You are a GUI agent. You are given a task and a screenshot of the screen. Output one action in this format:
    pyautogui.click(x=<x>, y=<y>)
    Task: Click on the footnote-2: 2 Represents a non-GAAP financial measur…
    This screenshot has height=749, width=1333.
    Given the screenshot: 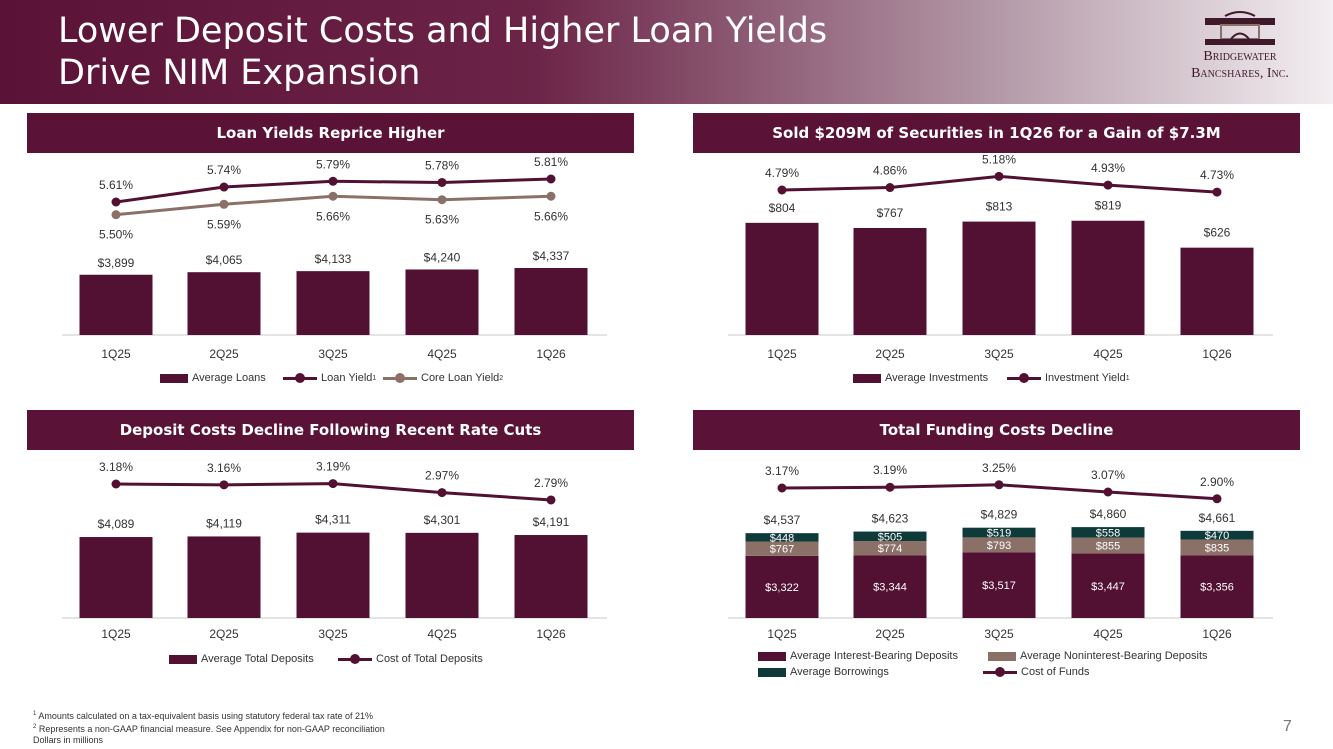 What is the action you would take?
    pyautogui.click(x=209, y=729)
    